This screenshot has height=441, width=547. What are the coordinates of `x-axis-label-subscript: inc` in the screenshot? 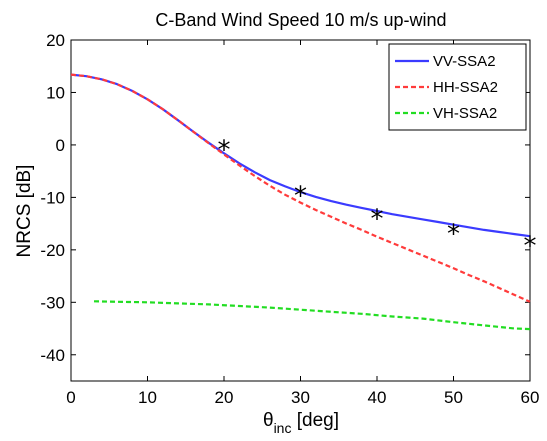 It's located at (283, 428).